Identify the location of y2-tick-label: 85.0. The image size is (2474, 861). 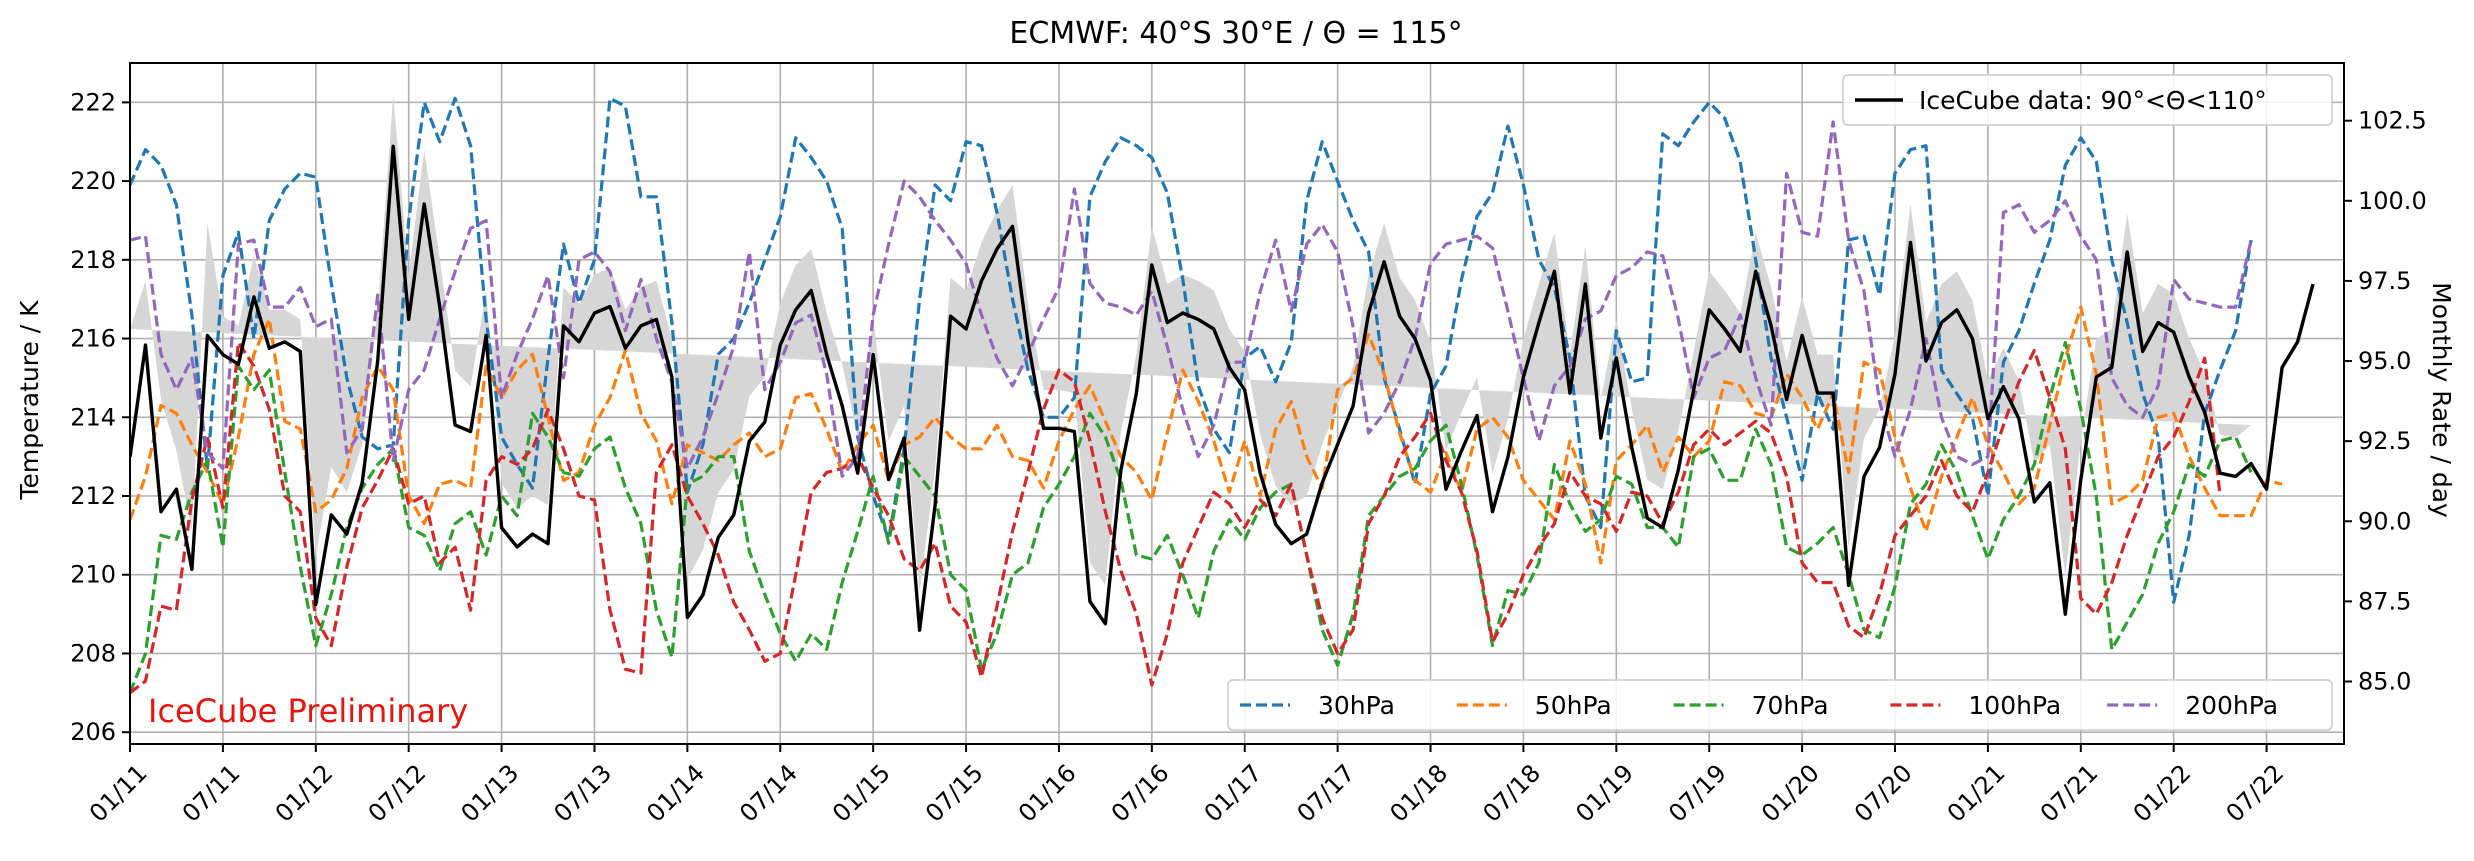
(2384, 682).